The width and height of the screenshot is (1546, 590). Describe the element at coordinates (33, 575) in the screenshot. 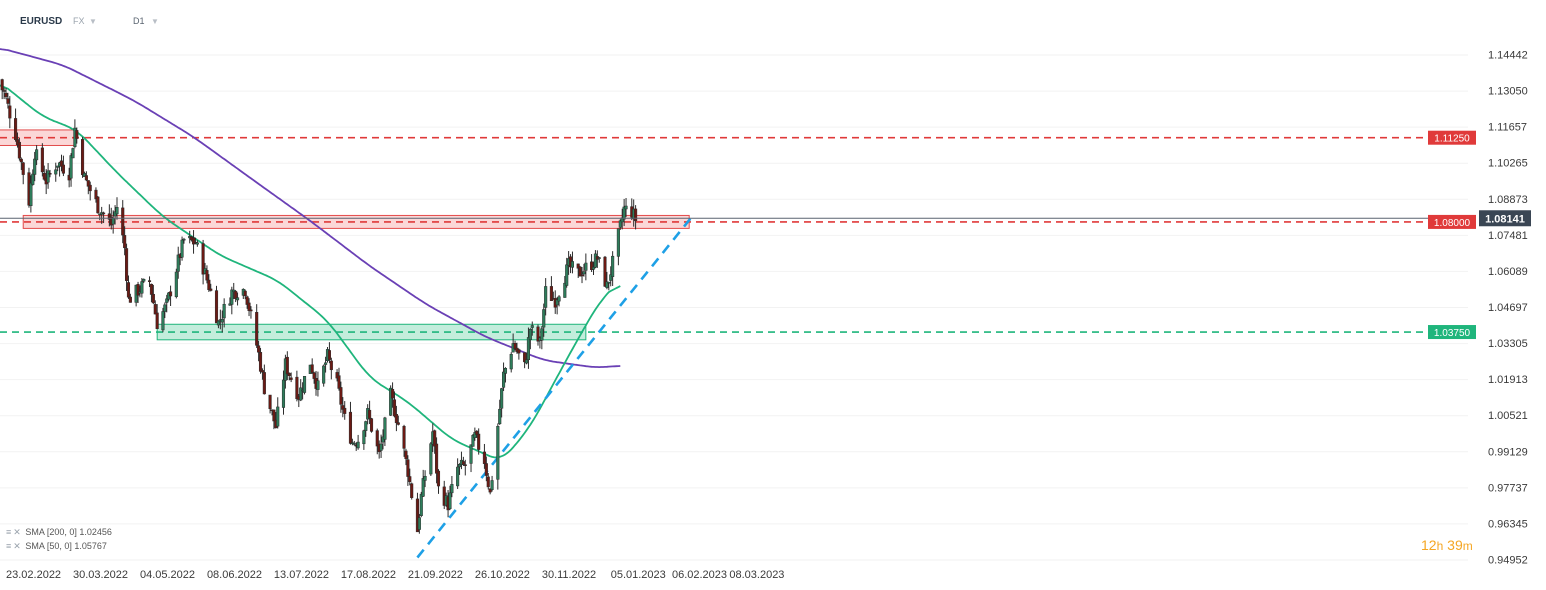

I see `x-tick-label: 23.02.2022` at that location.